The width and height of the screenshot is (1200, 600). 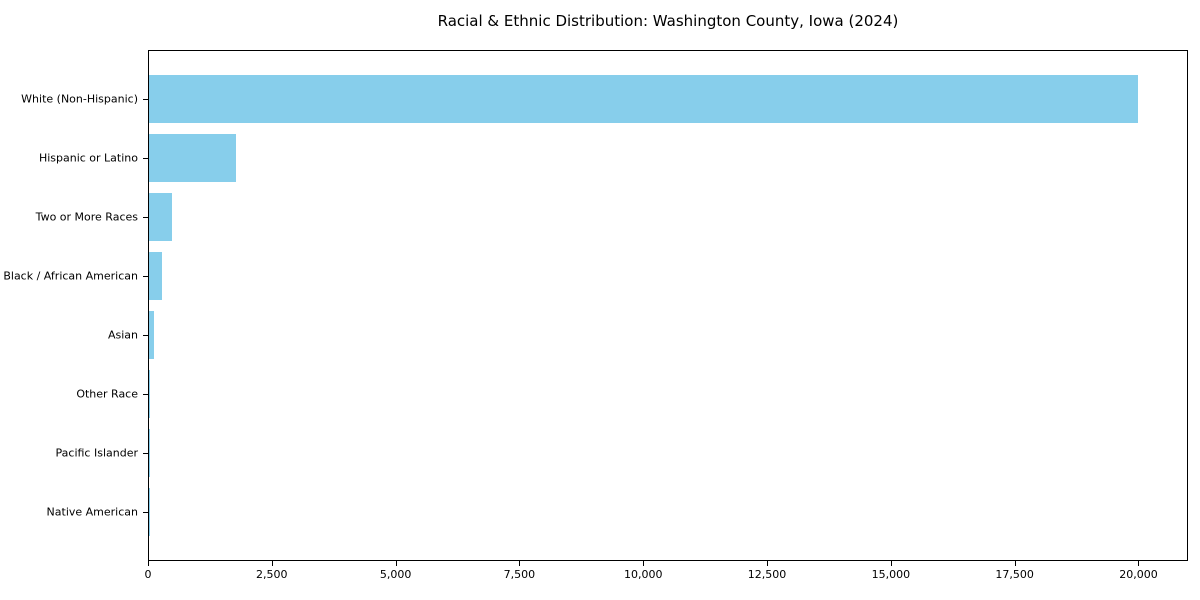 I want to click on y-axis-label: White (Non-Hispanic), so click(x=79, y=99).